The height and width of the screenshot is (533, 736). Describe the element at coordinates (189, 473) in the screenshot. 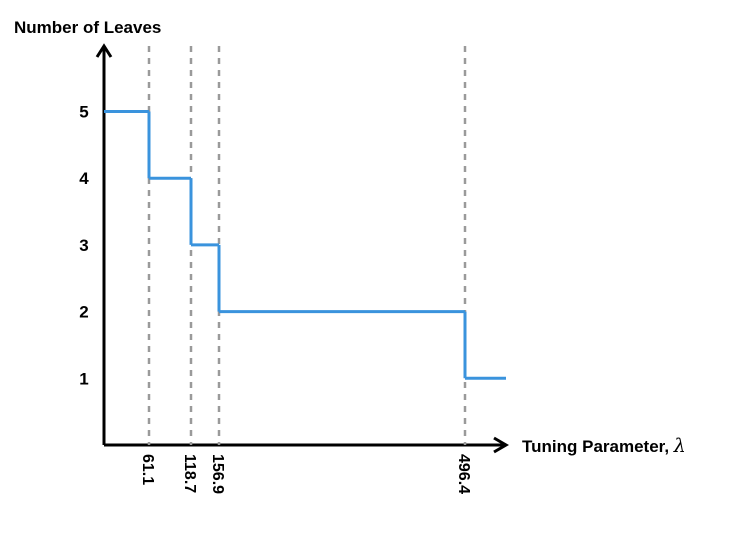

I see `x-tick-label: 118.7` at that location.